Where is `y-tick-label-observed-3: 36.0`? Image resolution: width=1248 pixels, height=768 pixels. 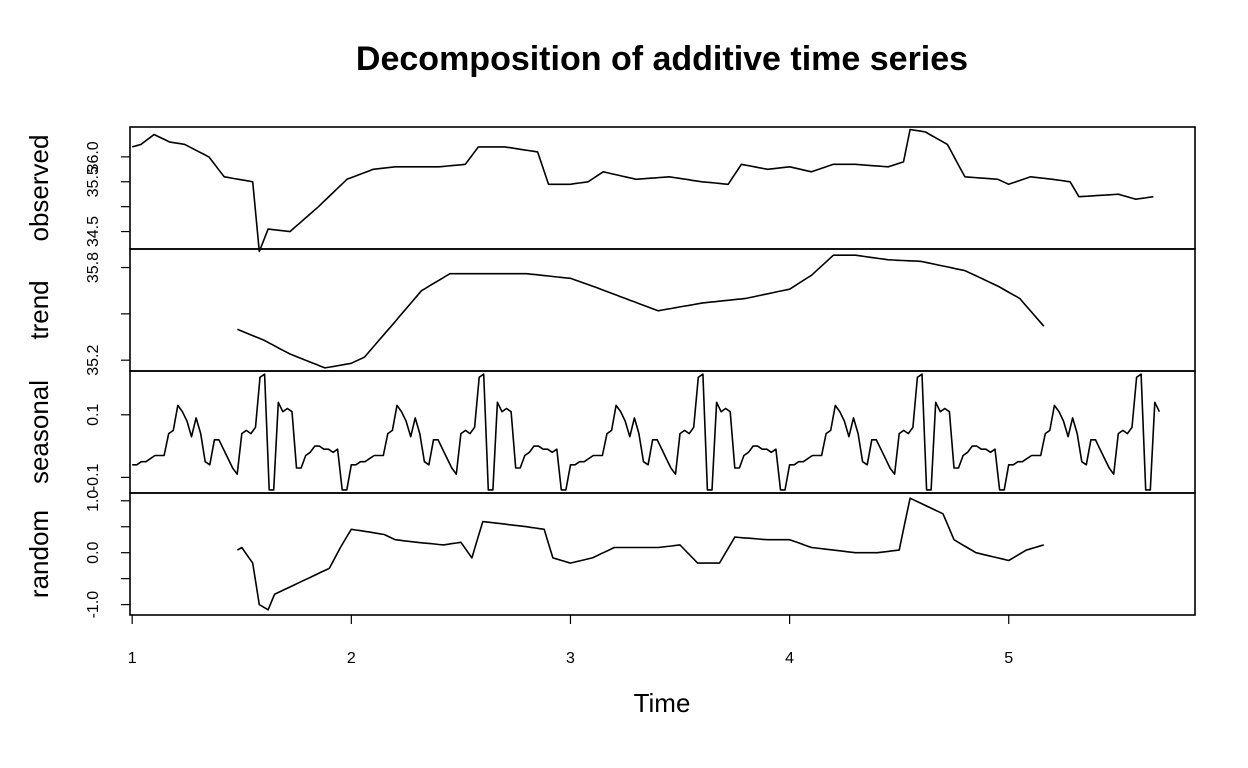 y-tick-label-observed-3: 36.0 is located at coordinates (93, 156).